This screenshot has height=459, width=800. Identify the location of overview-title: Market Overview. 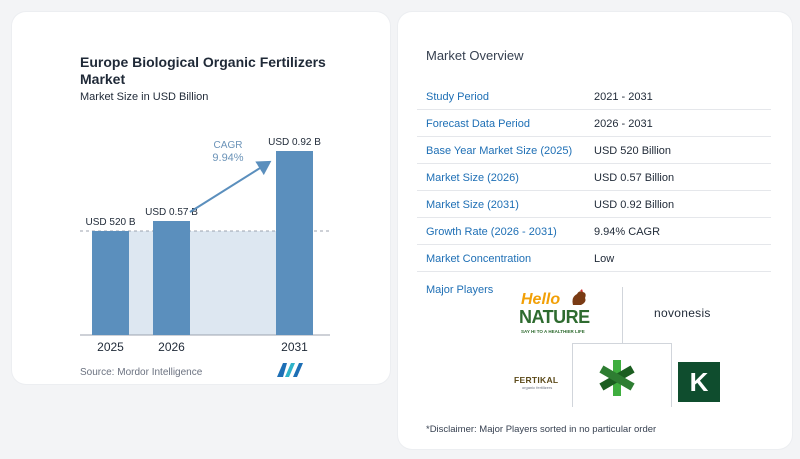
(475, 55).